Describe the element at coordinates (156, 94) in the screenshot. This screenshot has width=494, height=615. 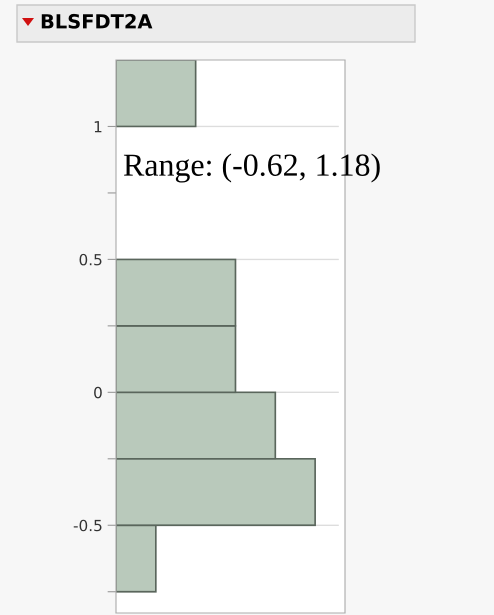
I see `bar` at that location.